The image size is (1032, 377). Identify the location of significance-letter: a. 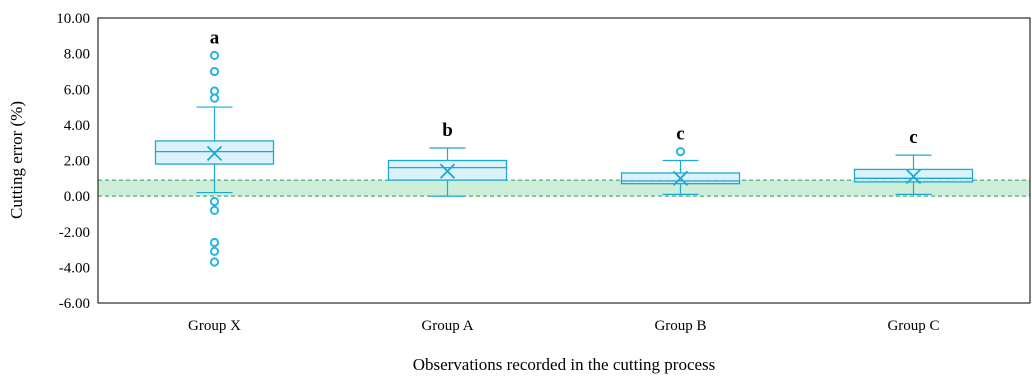
(215, 37).